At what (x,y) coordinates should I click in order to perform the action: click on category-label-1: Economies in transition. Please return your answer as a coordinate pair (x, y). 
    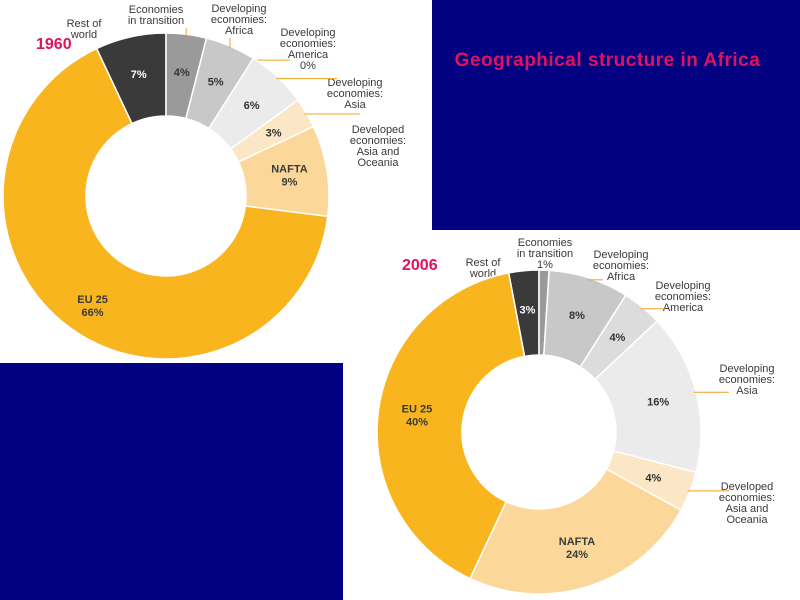
    Looking at the image, I should click on (156, 15).